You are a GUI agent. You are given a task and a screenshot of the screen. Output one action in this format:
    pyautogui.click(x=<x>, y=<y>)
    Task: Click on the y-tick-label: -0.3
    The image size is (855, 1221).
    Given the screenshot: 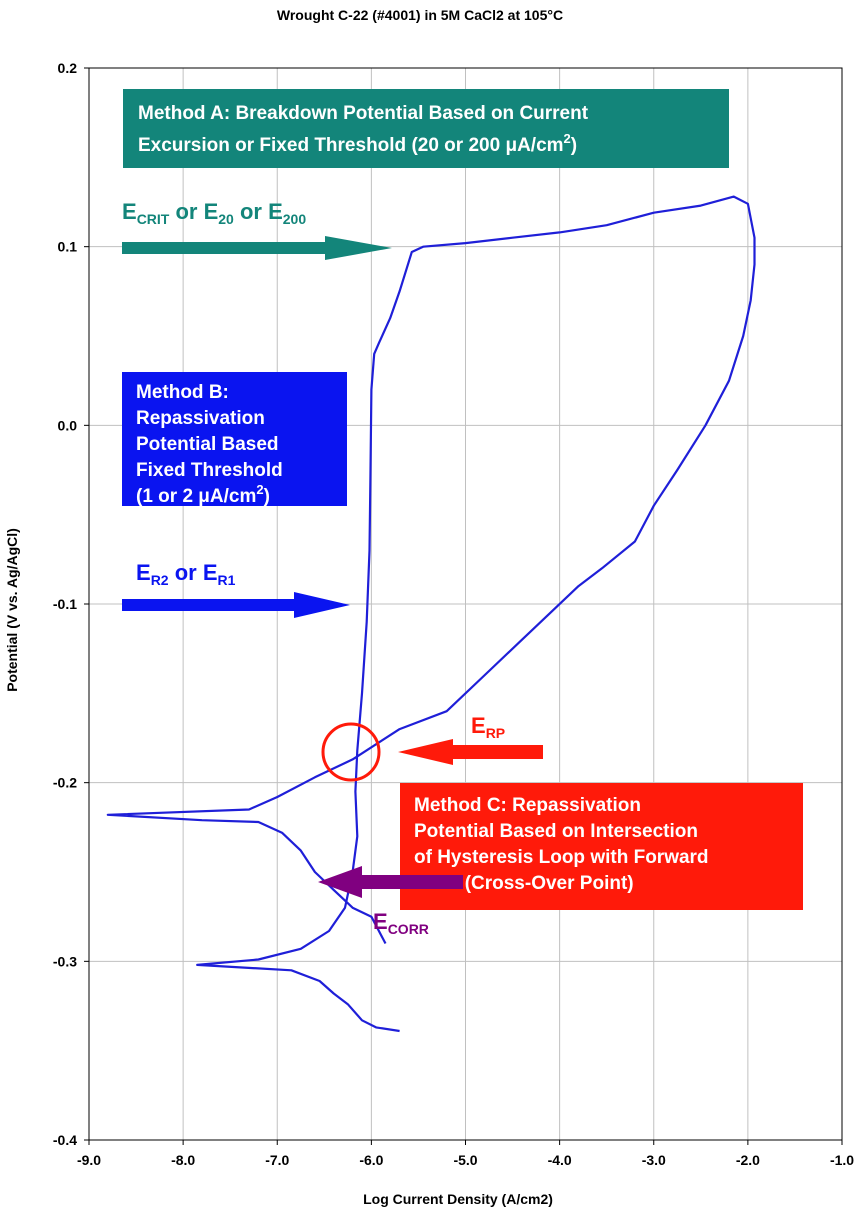 What is the action you would take?
    pyautogui.click(x=65, y=961)
    